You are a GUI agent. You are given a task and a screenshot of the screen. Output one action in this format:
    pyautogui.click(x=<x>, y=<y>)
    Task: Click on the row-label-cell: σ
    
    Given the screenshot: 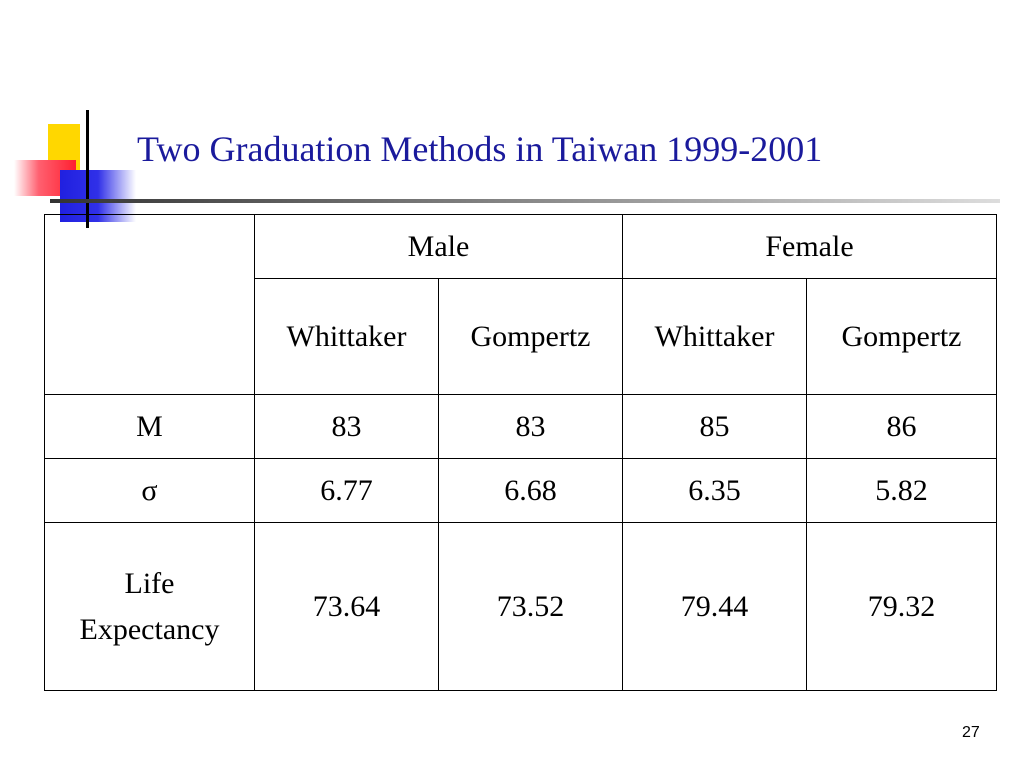 What is the action you would take?
    pyautogui.click(x=149, y=490)
    